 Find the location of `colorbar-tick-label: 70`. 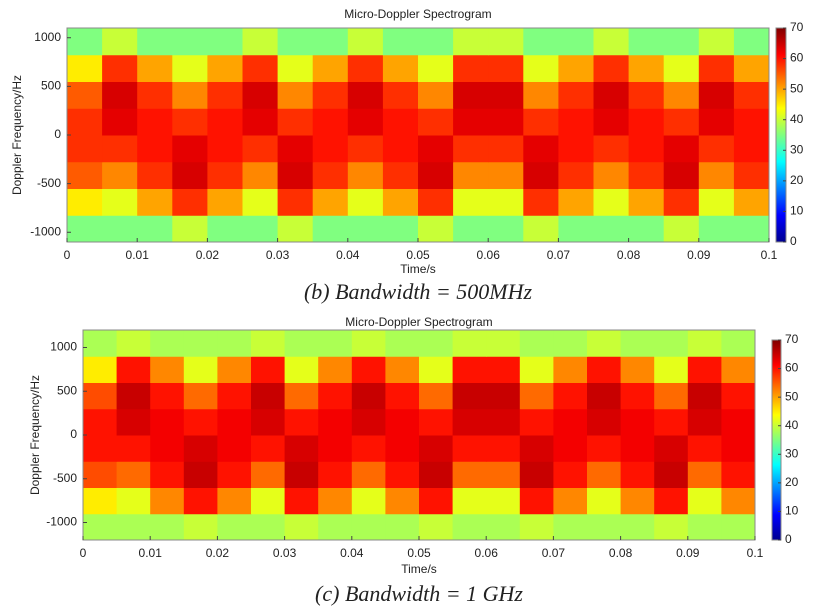

colorbar-tick-label: 70 is located at coordinates (792, 339).